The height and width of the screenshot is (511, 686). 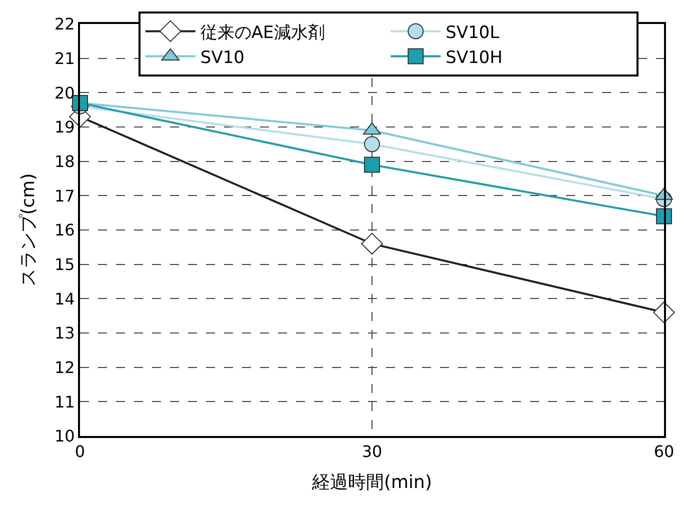 I want to click on legend-label: SV10, so click(x=222, y=58).